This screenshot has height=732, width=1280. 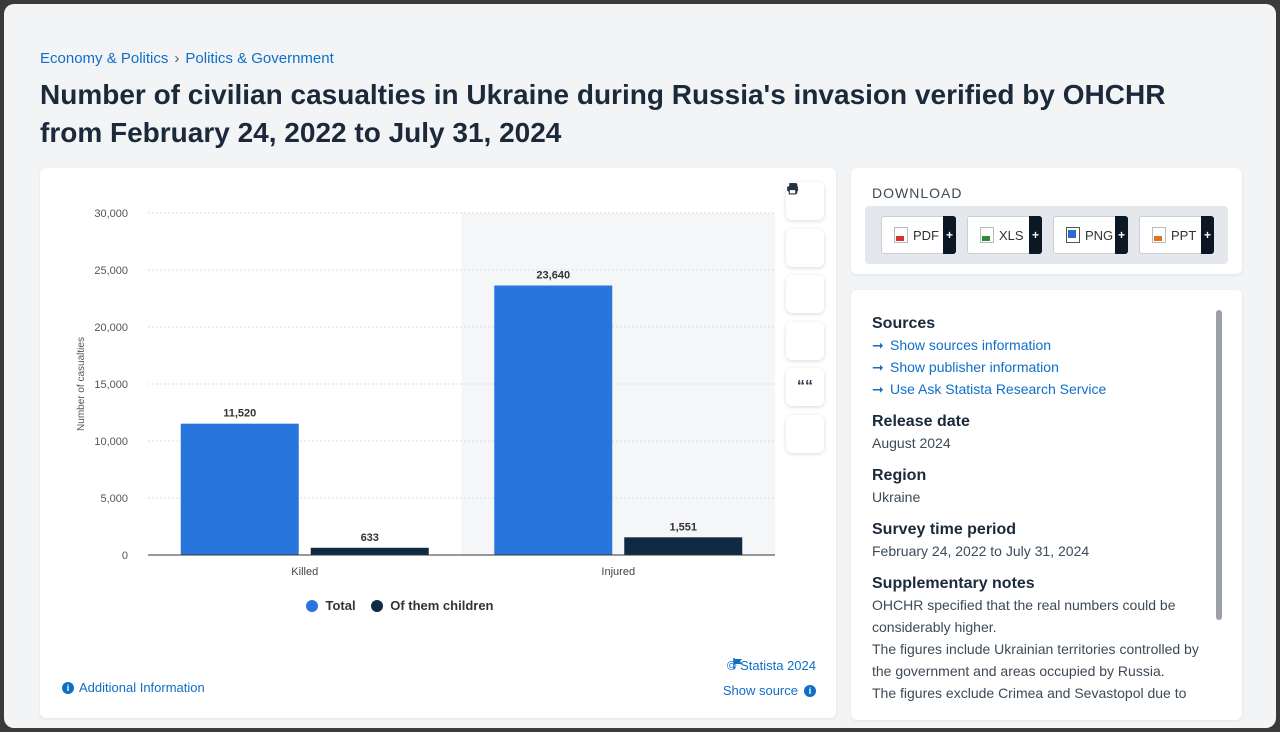 What do you see at coordinates (926, 235) in the screenshot?
I see `download-pdf-label: PDF` at bounding box center [926, 235].